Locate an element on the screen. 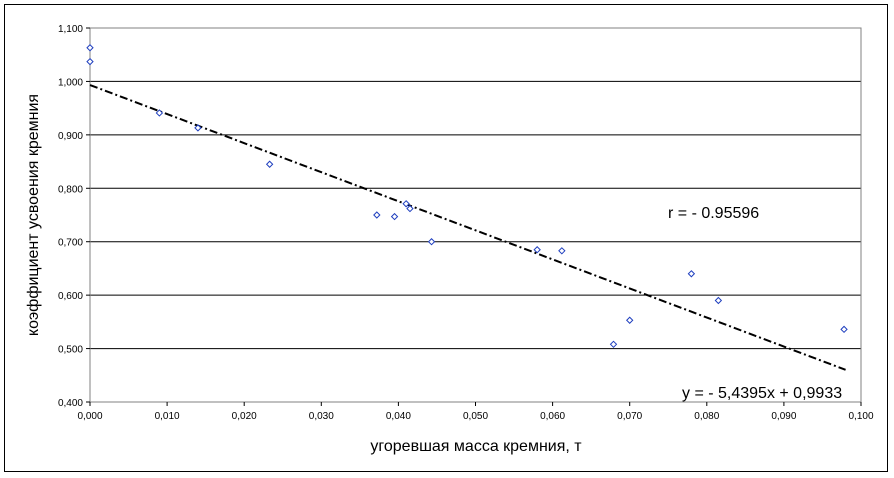 The height and width of the screenshot is (478, 894). y-tick-label: 0,600 is located at coordinates (70, 296).